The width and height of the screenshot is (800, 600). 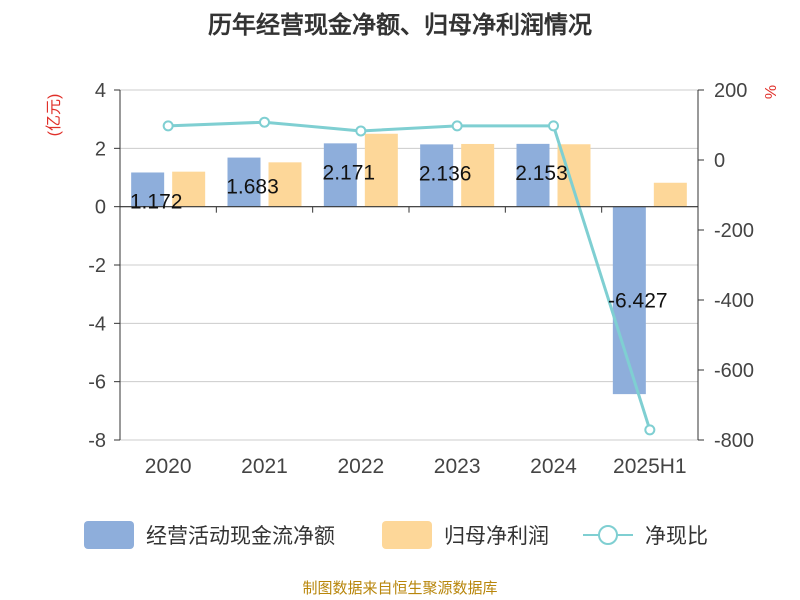 I want to click on x-tick-label: 2025H1, so click(x=650, y=466).